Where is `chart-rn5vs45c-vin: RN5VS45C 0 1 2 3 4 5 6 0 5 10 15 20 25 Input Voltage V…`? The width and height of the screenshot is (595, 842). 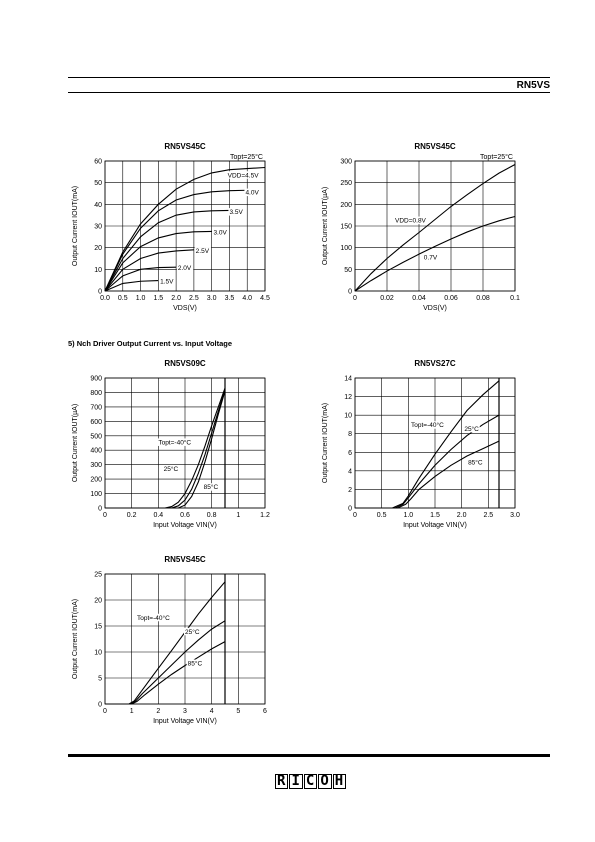 chart-rn5vs45c-vin: RN5VS45C 0 1 2 3 4 5 6 0 5 10 15 20 25 Input Voltage V… is located at coordinates (175, 648).